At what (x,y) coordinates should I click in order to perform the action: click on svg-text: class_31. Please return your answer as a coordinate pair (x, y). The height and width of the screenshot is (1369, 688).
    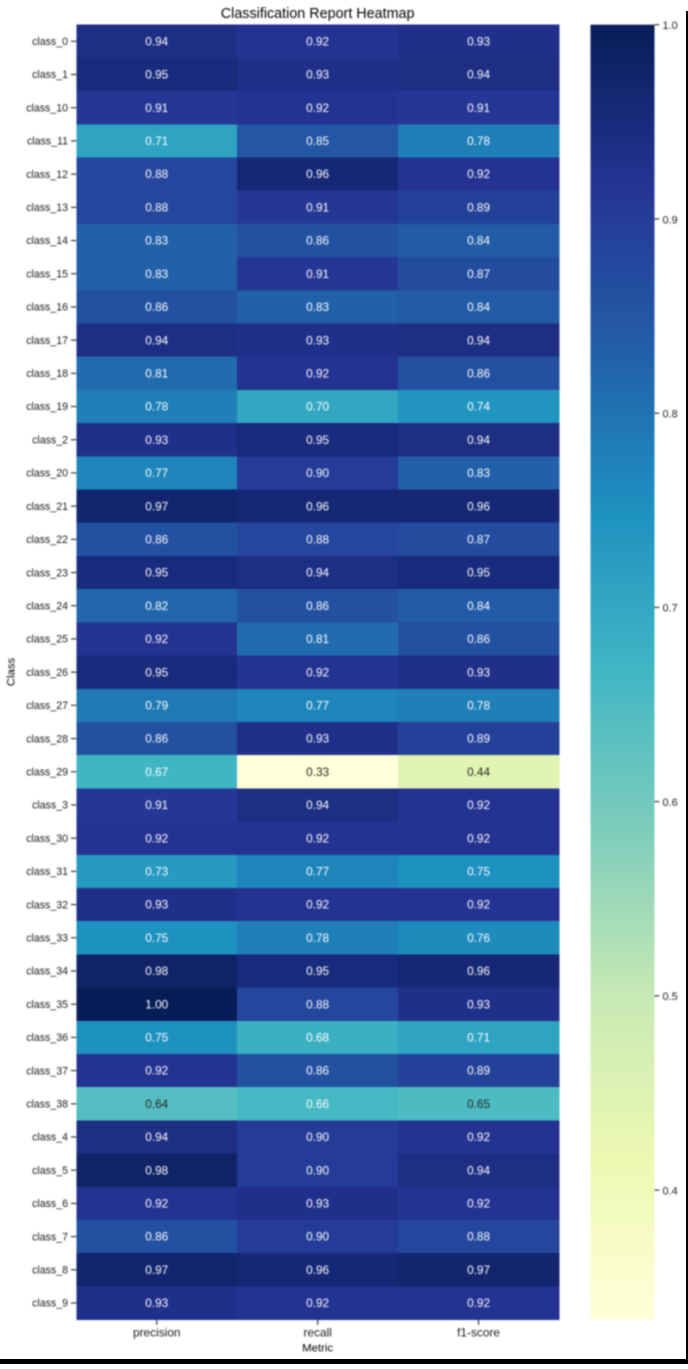
    Looking at the image, I should click on (47, 872).